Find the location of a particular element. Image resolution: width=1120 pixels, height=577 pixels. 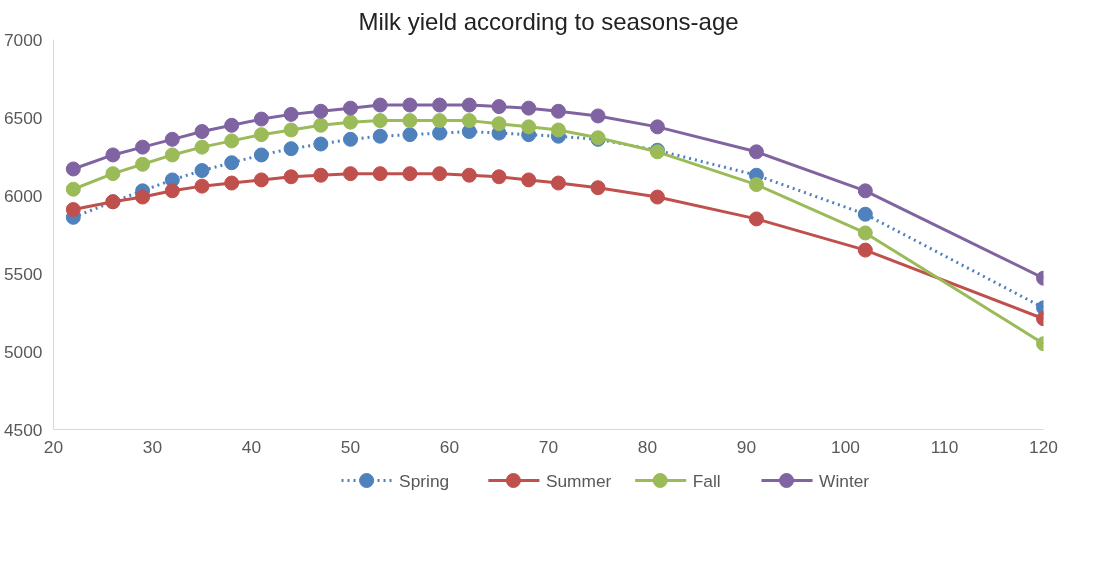

x-tick-label: 100 is located at coordinates (845, 446).